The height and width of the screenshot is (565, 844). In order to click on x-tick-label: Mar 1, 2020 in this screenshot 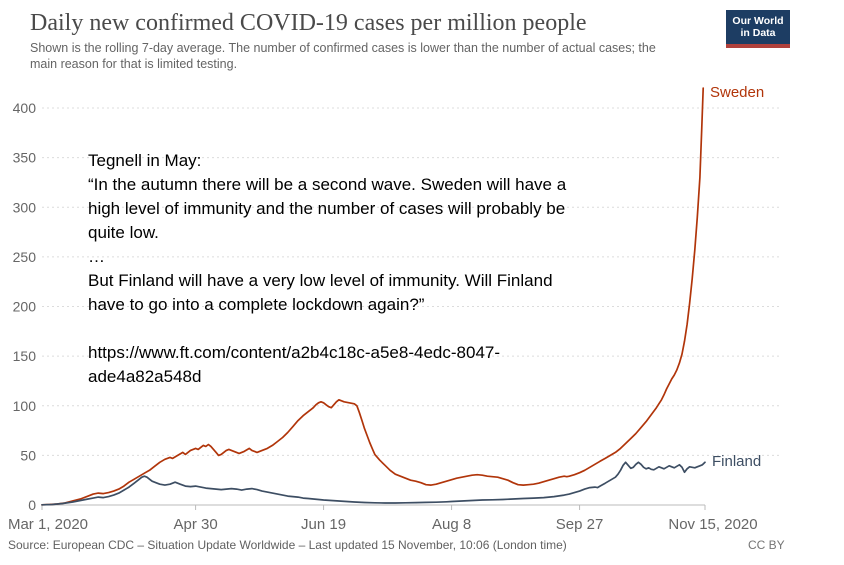, I will do `click(48, 524)`.